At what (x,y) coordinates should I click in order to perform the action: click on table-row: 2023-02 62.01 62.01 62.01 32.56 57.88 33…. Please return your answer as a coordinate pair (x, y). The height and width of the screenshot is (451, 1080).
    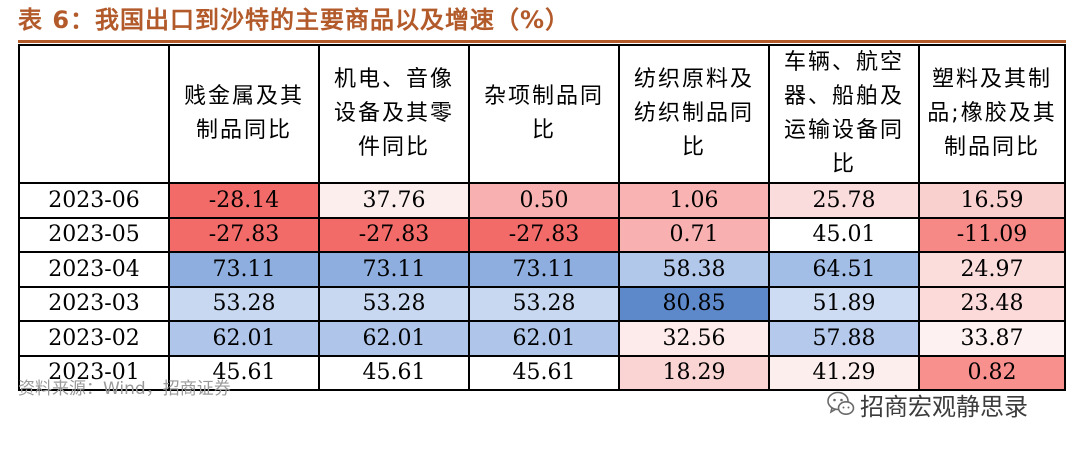
    Looking at the image, I should click on (542, 338).